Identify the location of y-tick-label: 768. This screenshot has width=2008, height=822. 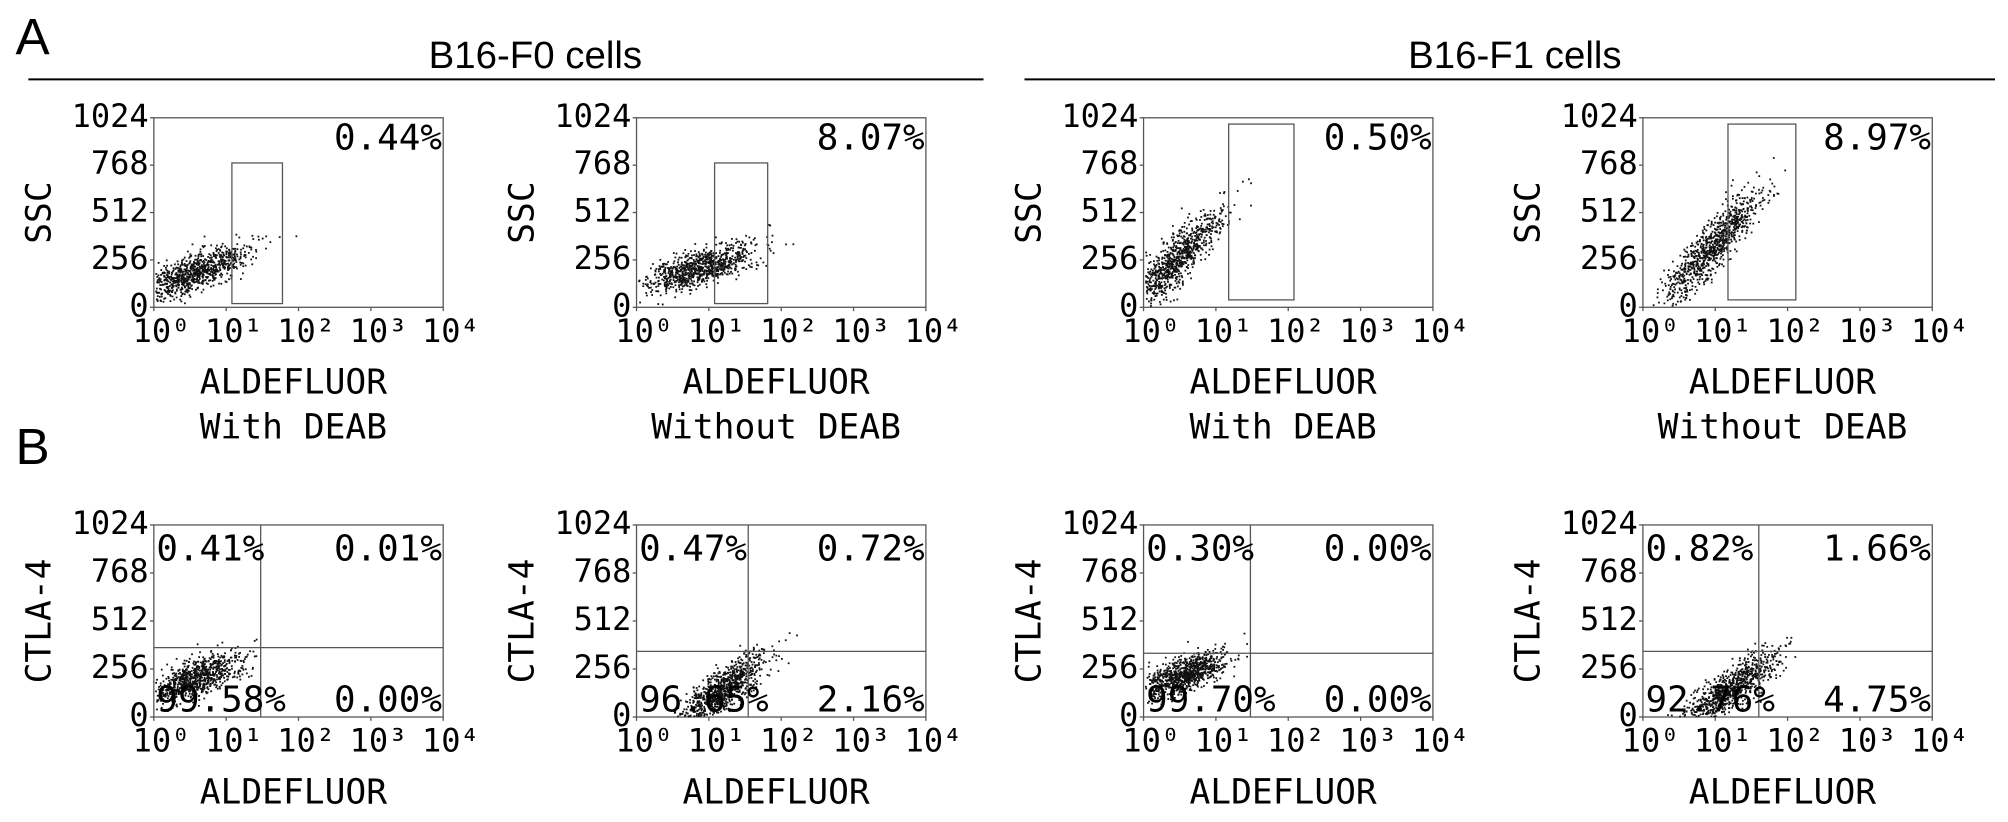
(603, 163).